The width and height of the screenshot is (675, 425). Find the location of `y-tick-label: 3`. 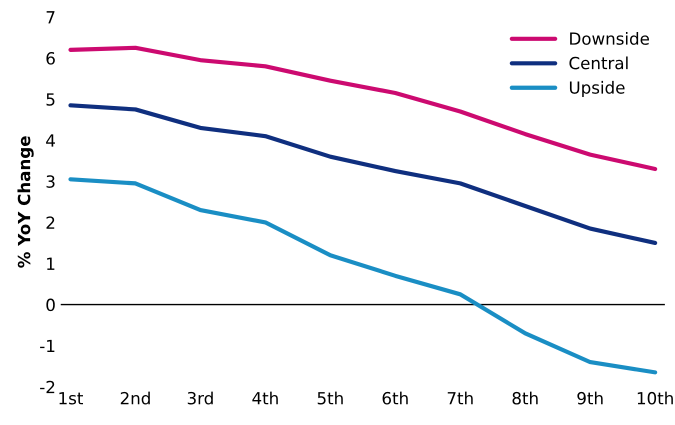

y-tick-label: 3 is located at coordinates (50, 181).